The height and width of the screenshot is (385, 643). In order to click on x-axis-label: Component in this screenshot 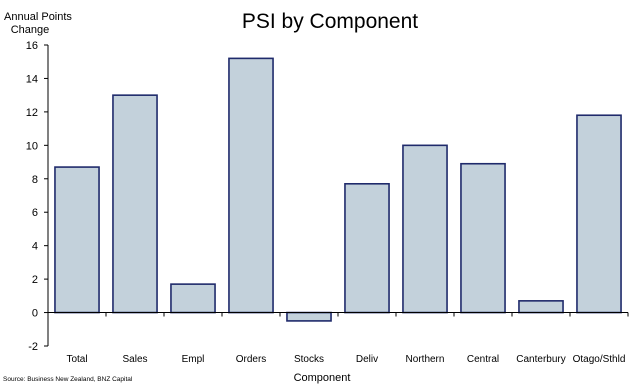, I will do `click(322, 378)`.